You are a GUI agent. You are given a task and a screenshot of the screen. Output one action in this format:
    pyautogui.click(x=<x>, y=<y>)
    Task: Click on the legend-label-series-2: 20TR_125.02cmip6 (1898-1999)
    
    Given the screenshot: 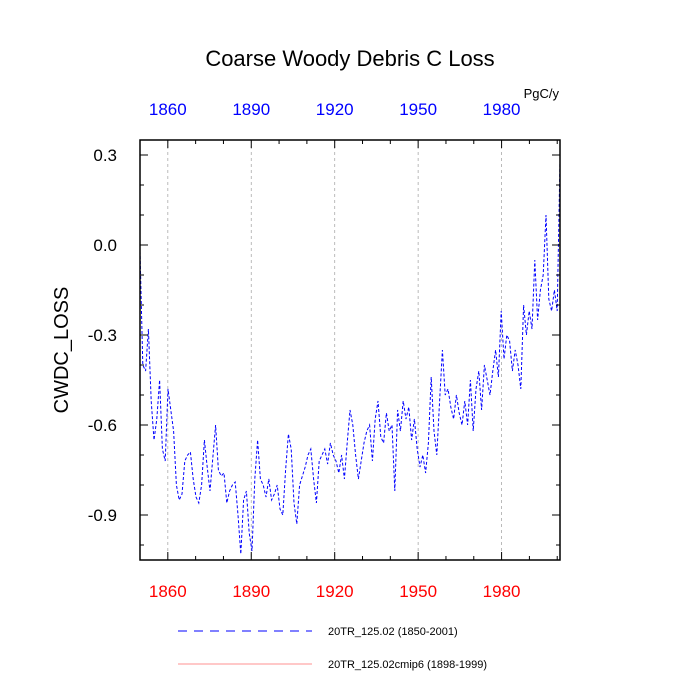 What is the action you would take?
    pyautogui.click(x=407, y=665)
    